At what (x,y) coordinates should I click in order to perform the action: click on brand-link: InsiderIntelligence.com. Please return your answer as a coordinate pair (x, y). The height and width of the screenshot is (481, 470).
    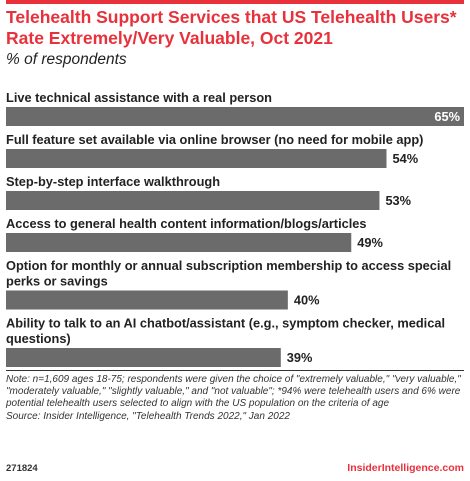
    Looking at the image, I should click on (405, 468).